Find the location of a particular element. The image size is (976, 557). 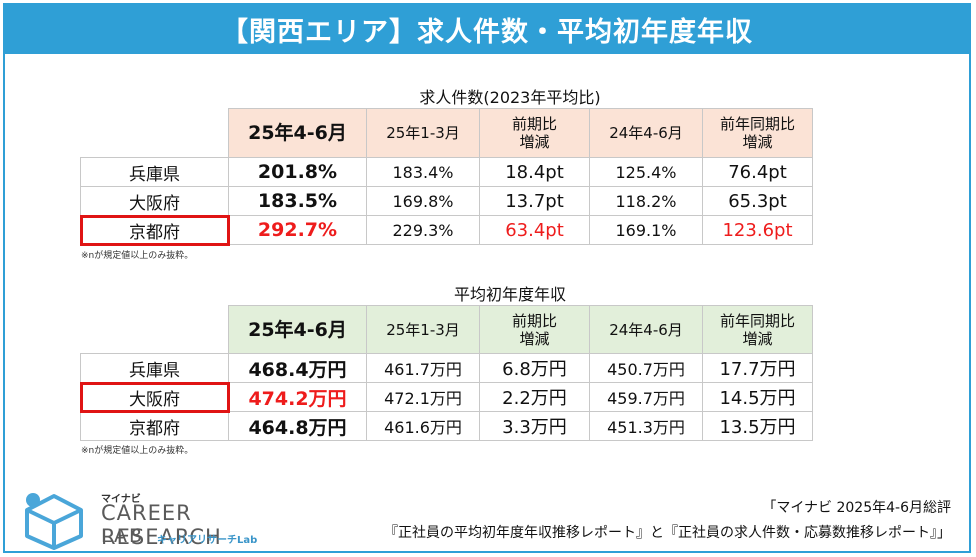

value-cell: 229.3% is located at coordinates (423, 230).